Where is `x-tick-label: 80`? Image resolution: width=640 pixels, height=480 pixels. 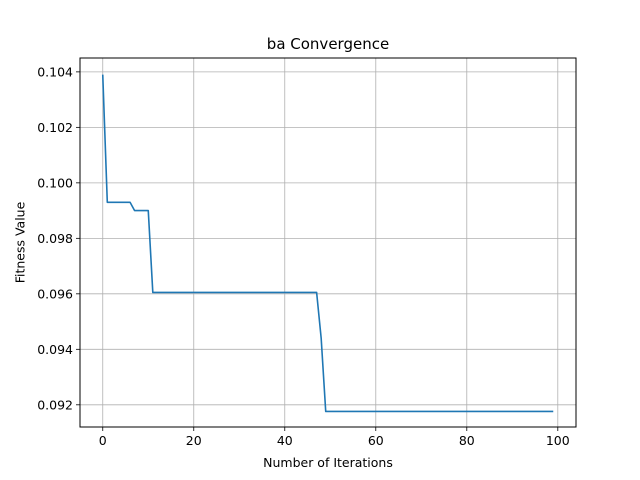 x-tick-label: 80 is located at coordinates (467, 440).